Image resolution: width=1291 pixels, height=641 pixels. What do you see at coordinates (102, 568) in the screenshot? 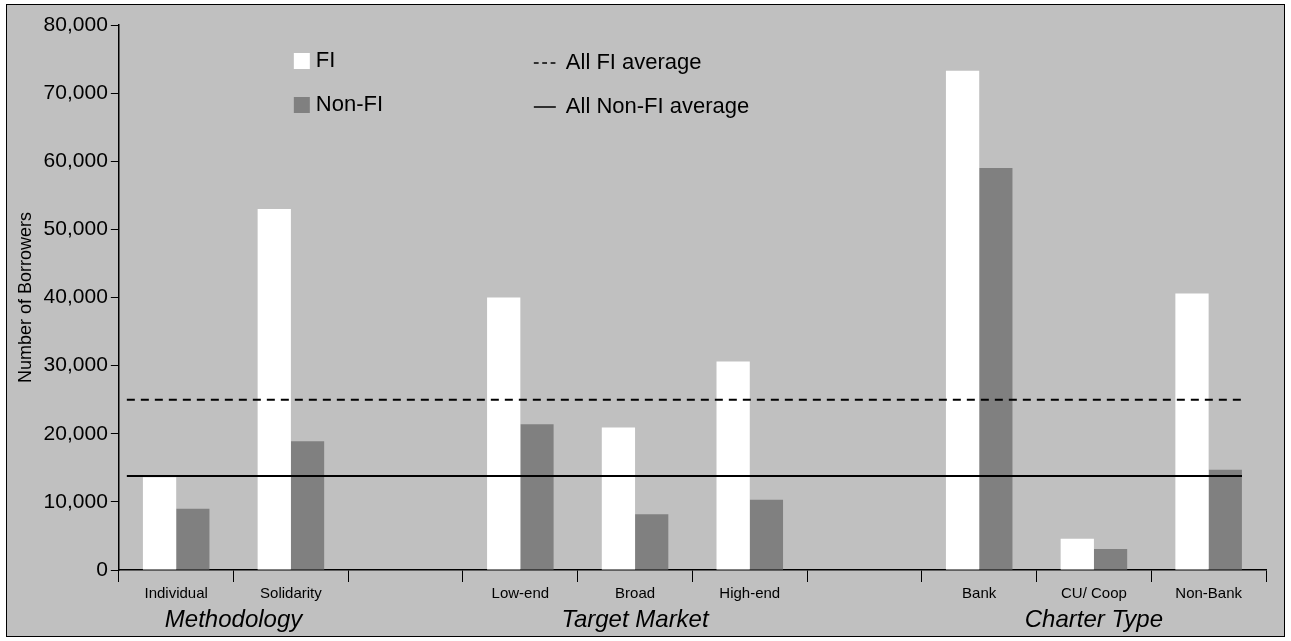
I see `y-tick-label: 0` at bounding box center [102, 568].